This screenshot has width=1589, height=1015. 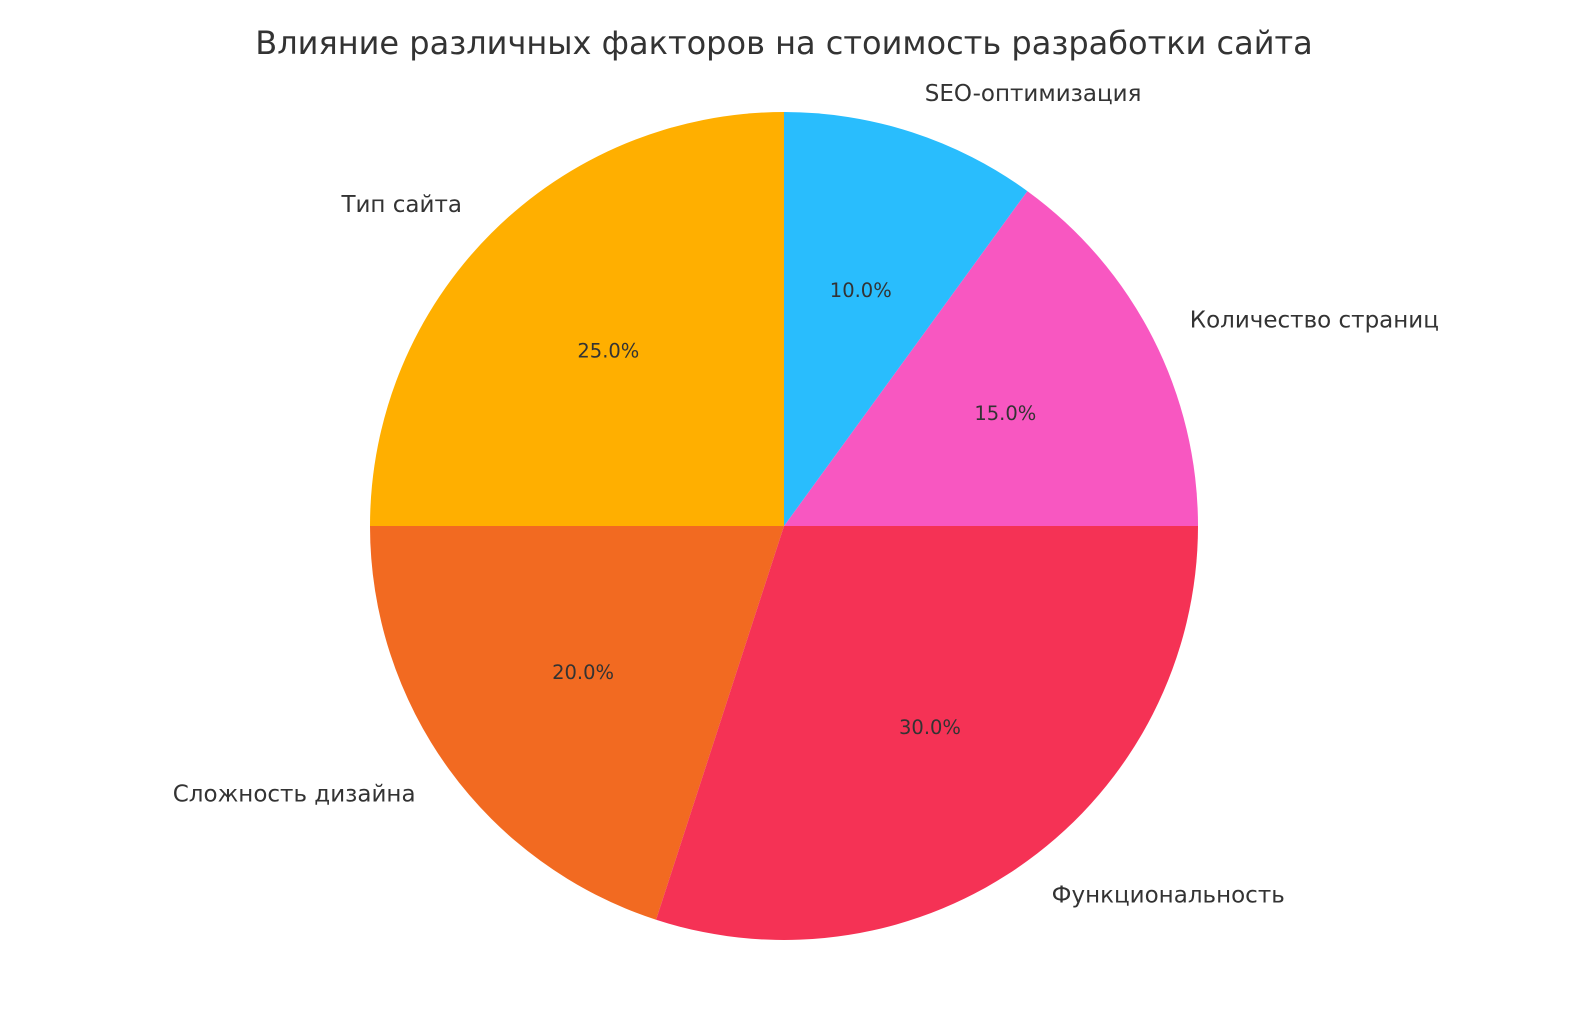 What do you see at coordinates (861, 290) in the screenshot?
I see `slice-percent-label: 10.0%` at bounding box center [861, 290].